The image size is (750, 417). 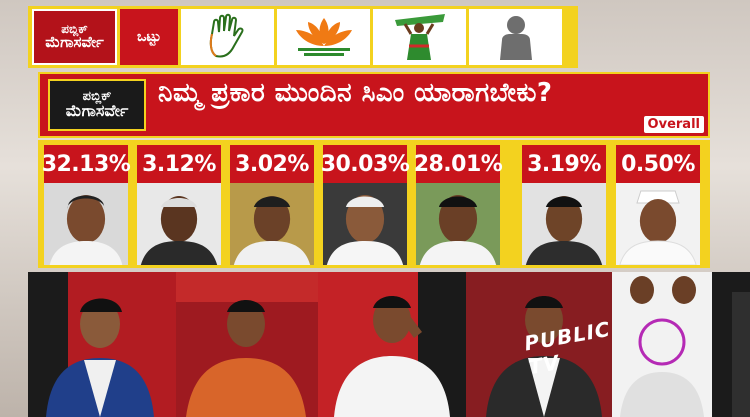 I want to click on candidate-card: 3.12%, so click(x=179, y=204).